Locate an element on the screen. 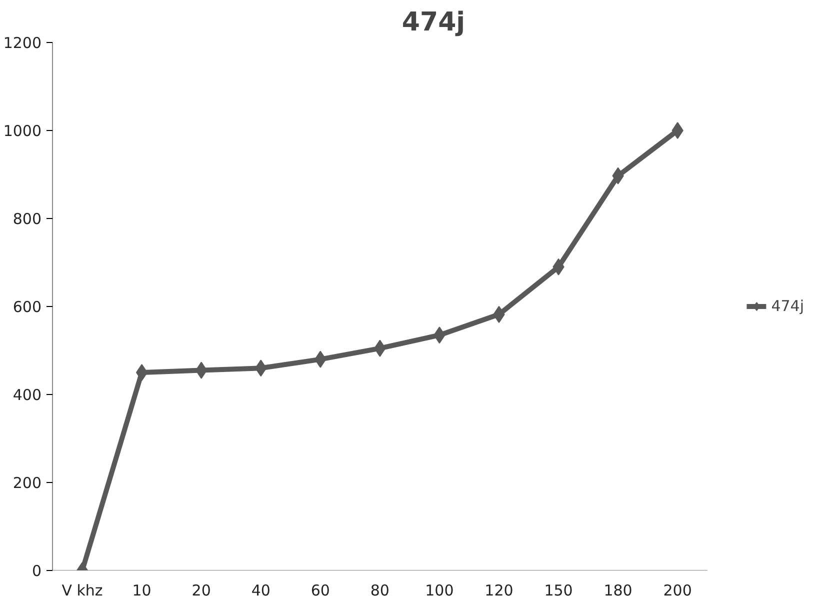 The height and width of the screenshot is (612, 836). x-tick-label: 80 is located at coordinates (380, 591).